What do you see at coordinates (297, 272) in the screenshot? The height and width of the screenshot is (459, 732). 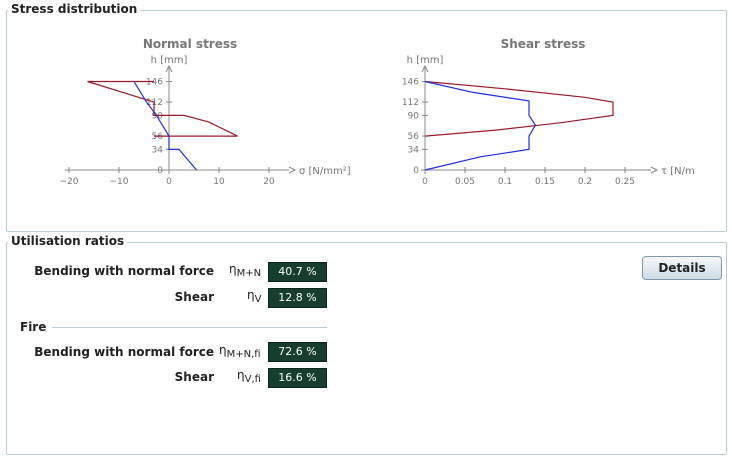 I see `bending-ratio-badge: 40.7 %` at bounding box center [297, 272].